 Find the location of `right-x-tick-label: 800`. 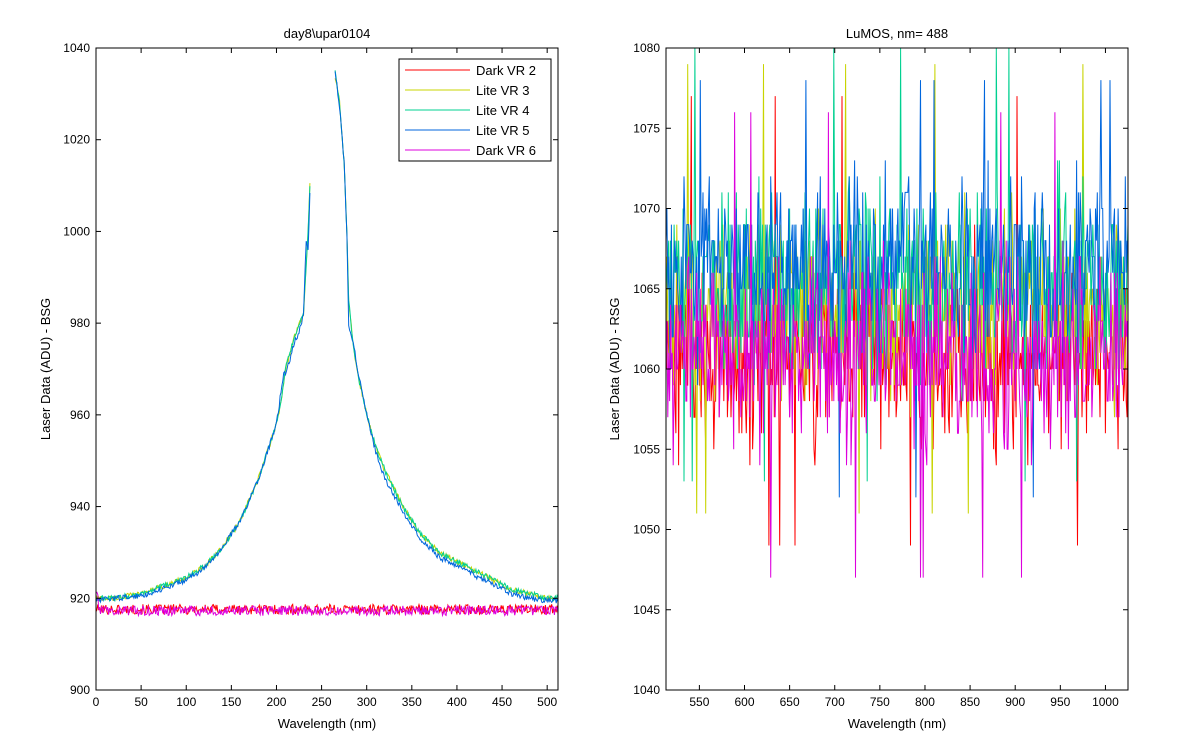

right-x-tick-label: 800 is located at coordinates (925, 702).